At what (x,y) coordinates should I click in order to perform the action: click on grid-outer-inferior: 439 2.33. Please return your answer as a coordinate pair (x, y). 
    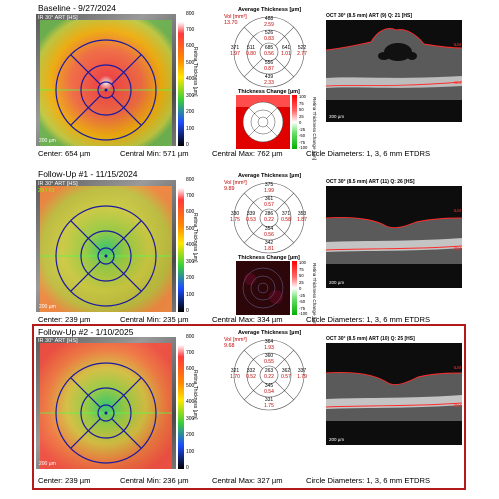
    Looking at the image, I should click on (269, 80).